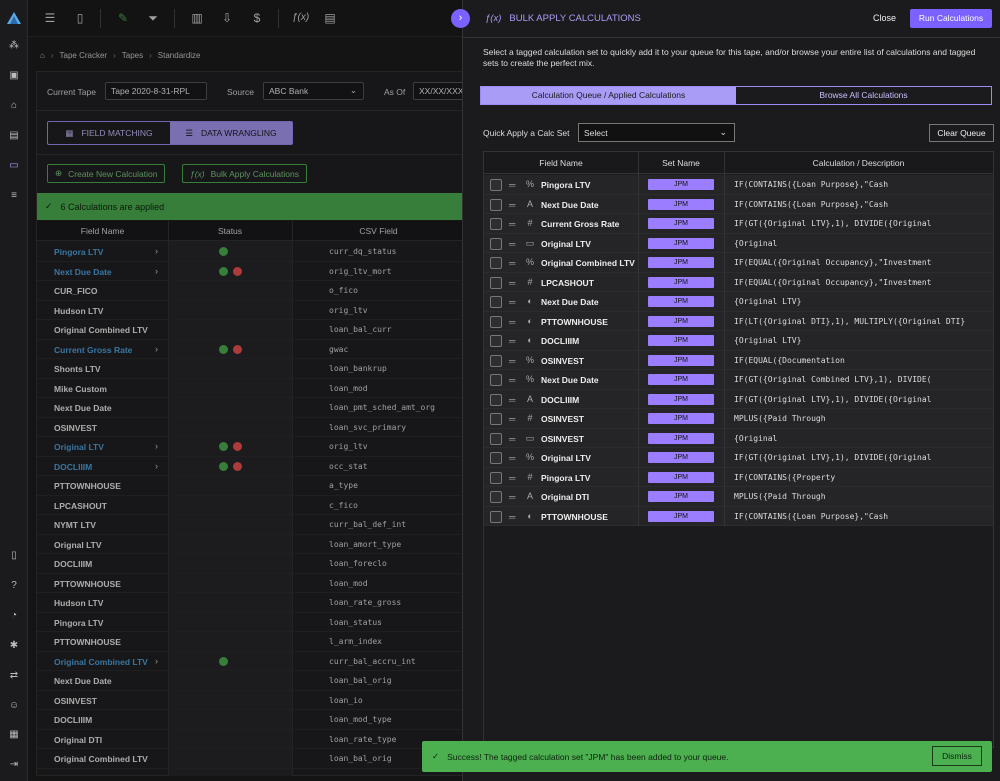  What do you see at coordinates (14, 555) in the screenshot?
I see `doc-icon: ▯` at bounding box center [14, 555].